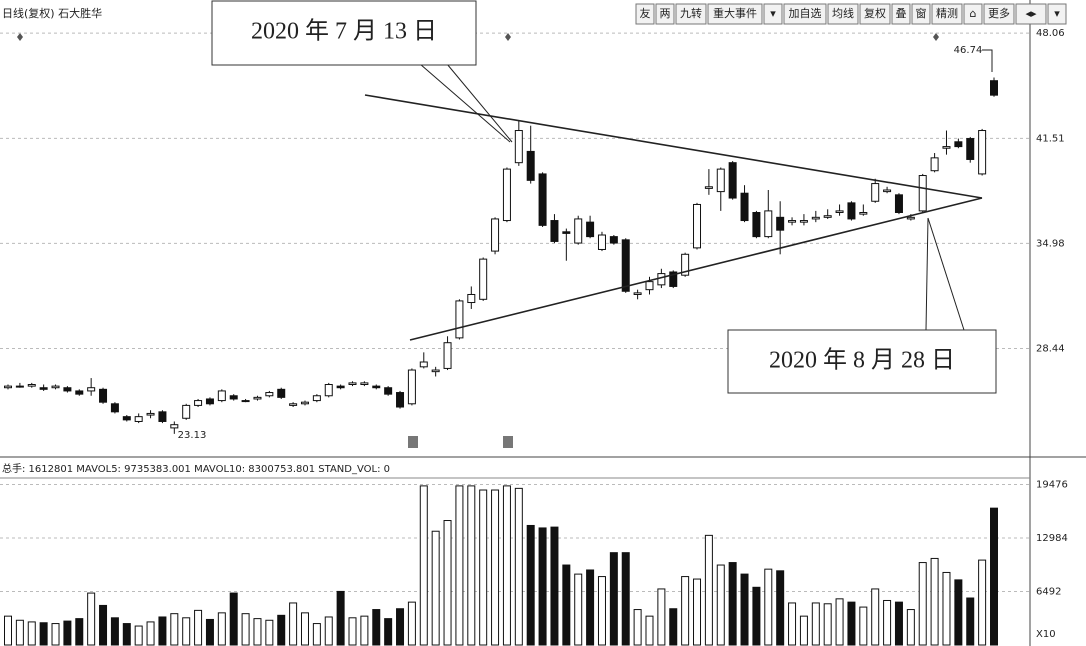 The image size is (1086, 646). I want to click on high-label: 46.74, so click(968, 50).